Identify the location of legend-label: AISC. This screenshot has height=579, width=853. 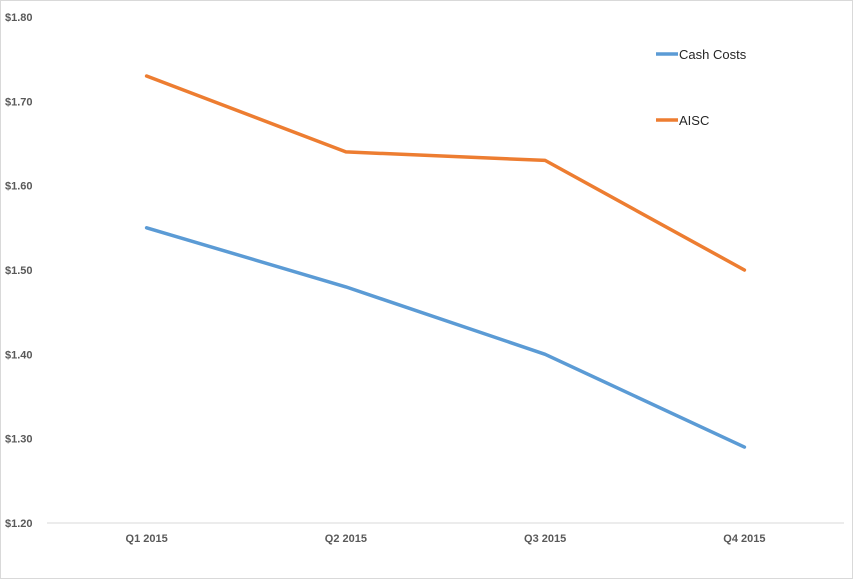
(694, 120).